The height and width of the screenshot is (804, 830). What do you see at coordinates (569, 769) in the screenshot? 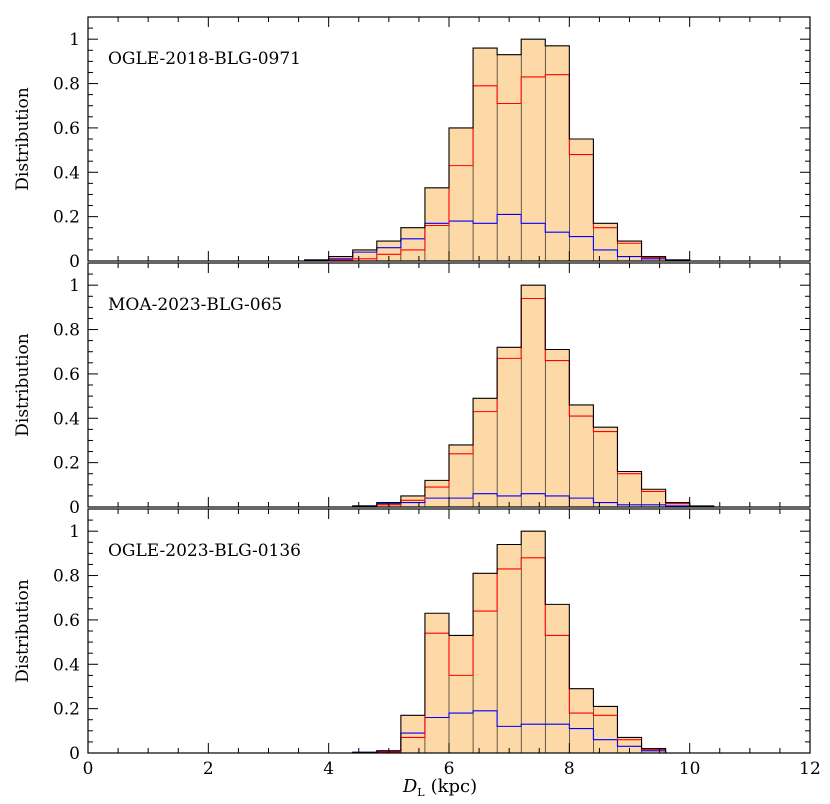
I see `xtick-label: 8` at bounding box center [569, 769].